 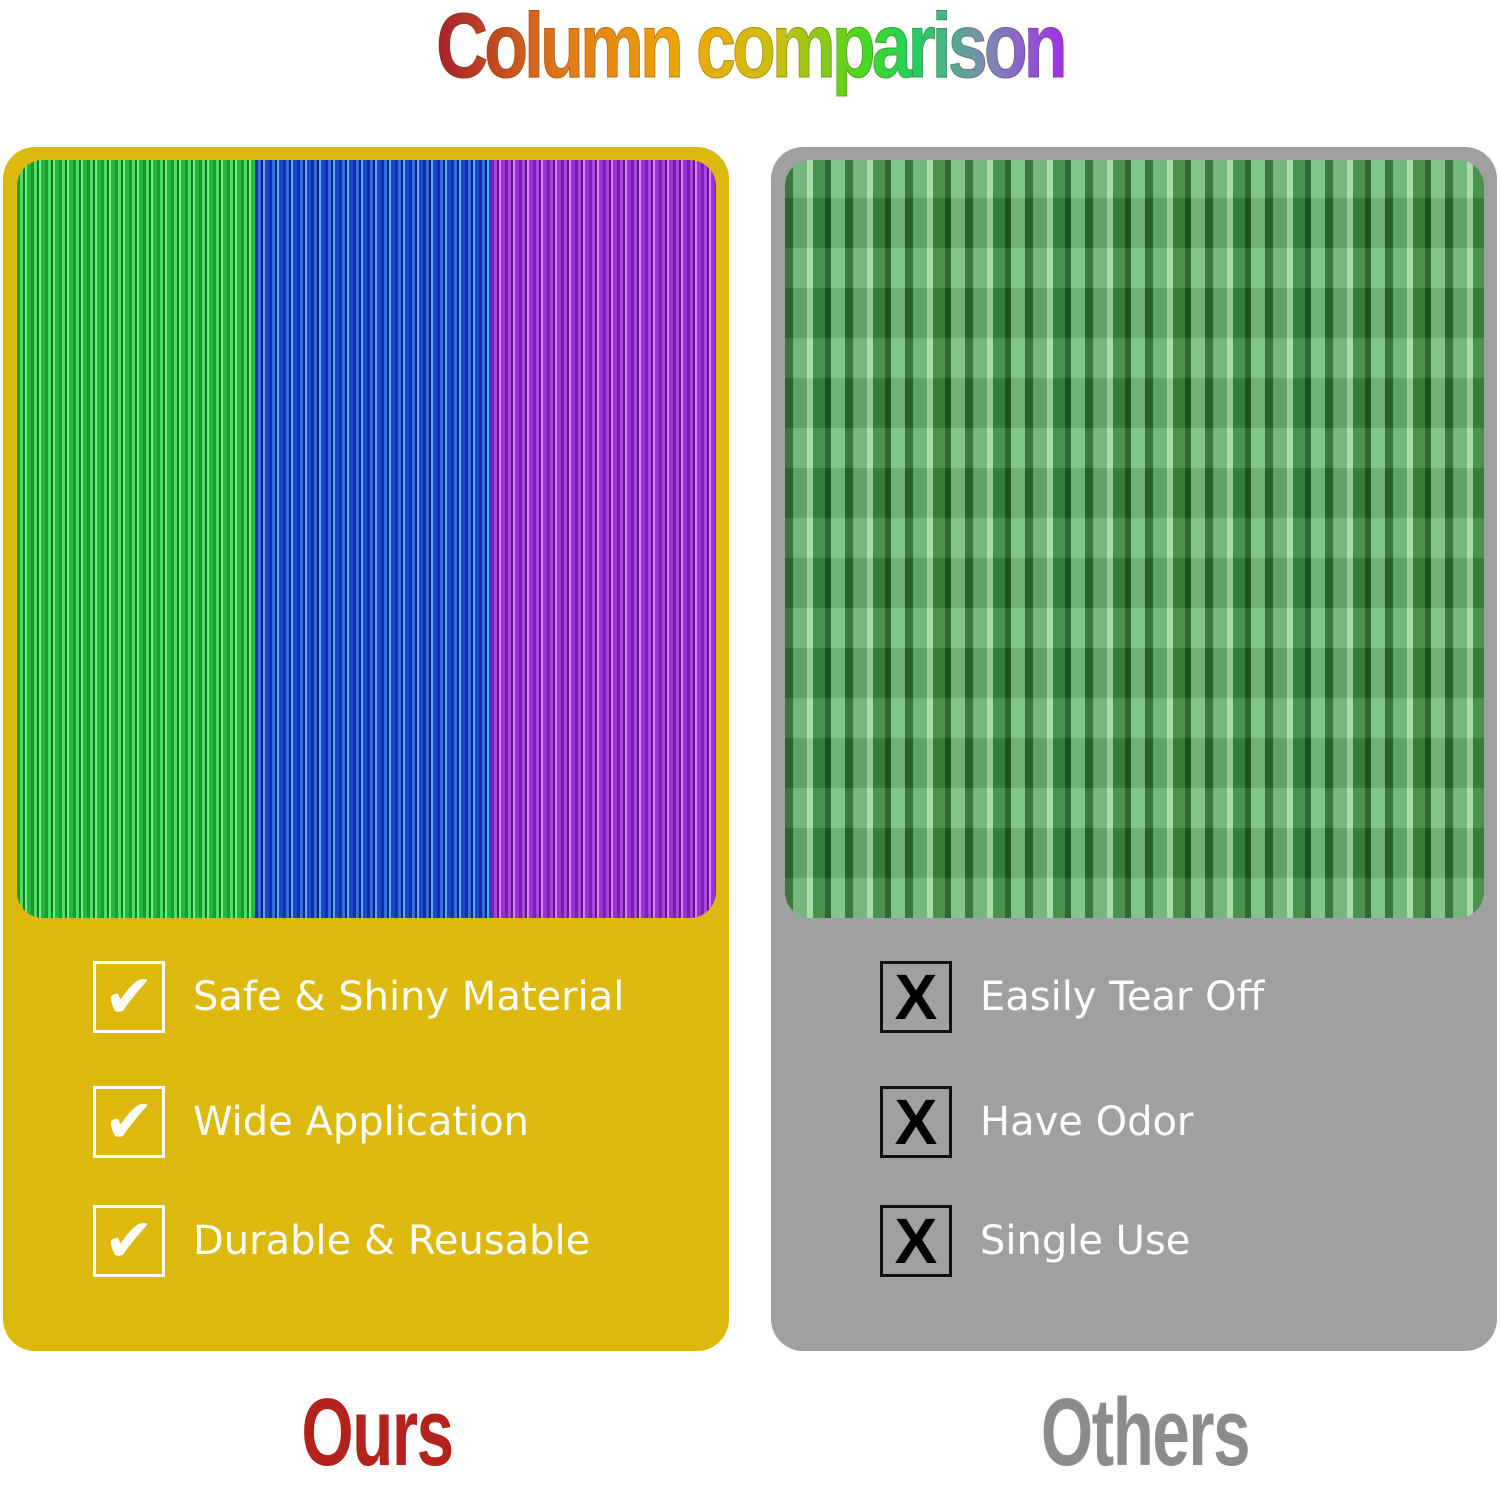 I want to click on page-title: Column comparison, so click(x=750, y=49).